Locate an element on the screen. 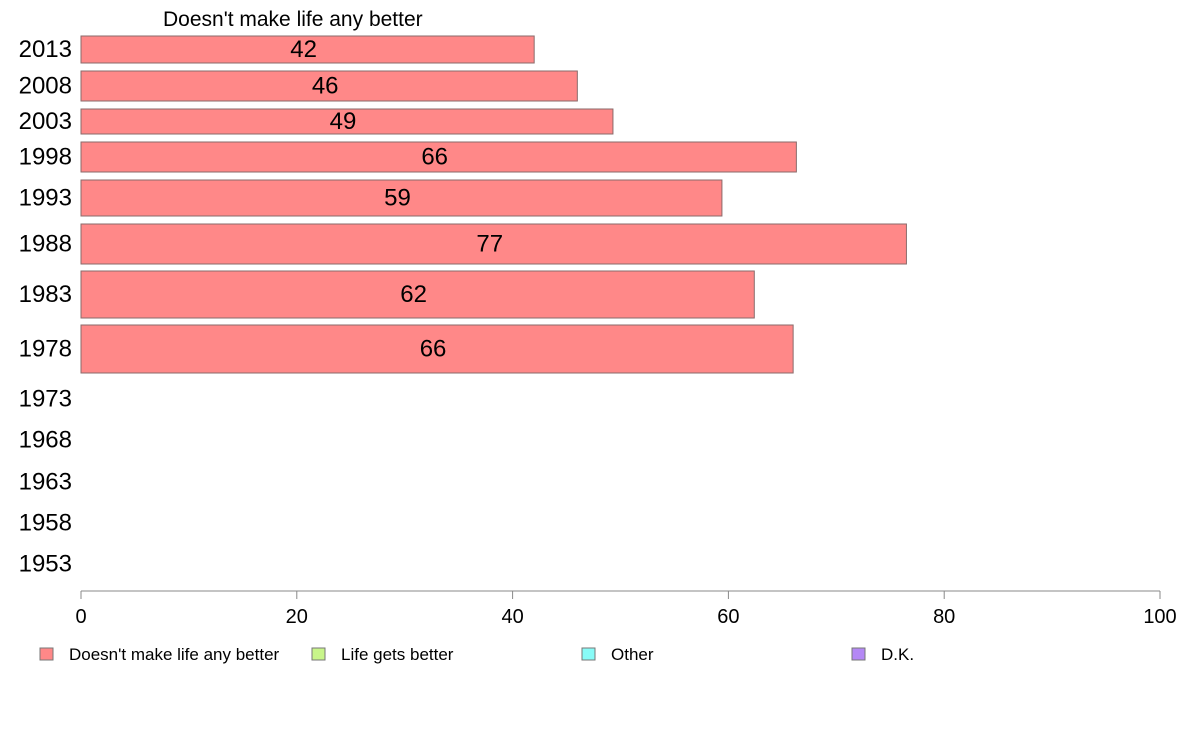 The height and width of the screenshot is (736, 1188). bar-label-2013: 42 is located at coordinates (303, 49).